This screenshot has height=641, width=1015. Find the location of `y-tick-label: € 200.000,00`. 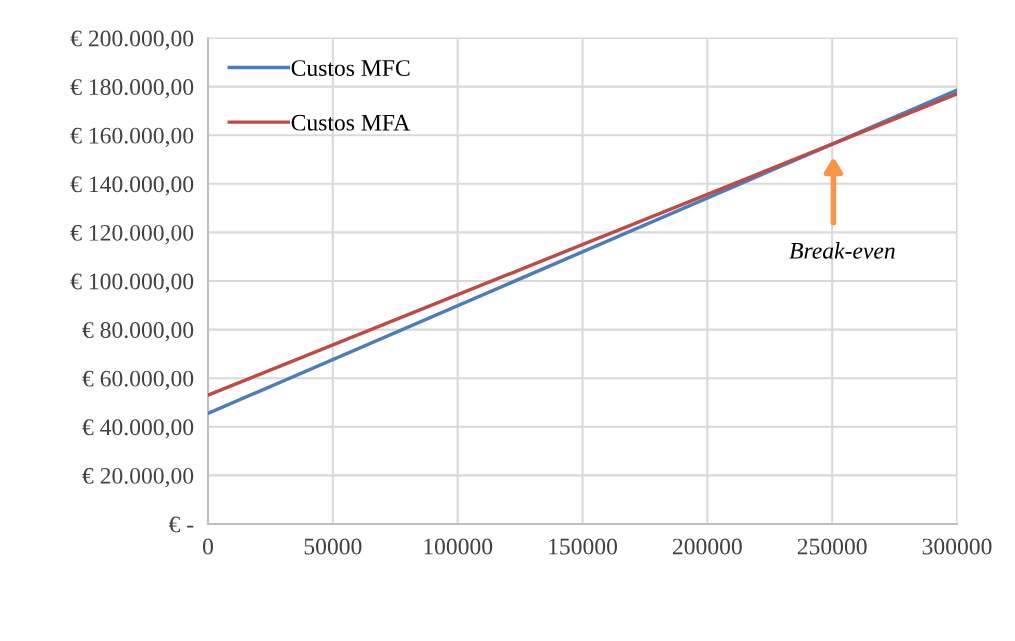

y-tick-label: € 200.000,00 is located at coordinates (132, 40).